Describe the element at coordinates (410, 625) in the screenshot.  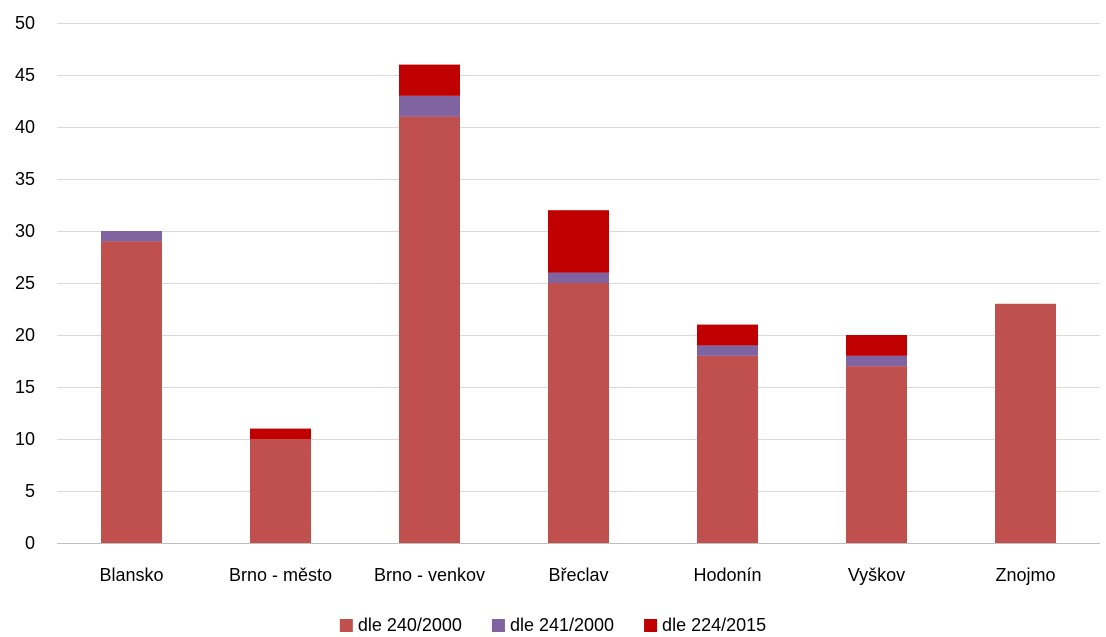
I see `legend-label: dle 240/2000` at that location.